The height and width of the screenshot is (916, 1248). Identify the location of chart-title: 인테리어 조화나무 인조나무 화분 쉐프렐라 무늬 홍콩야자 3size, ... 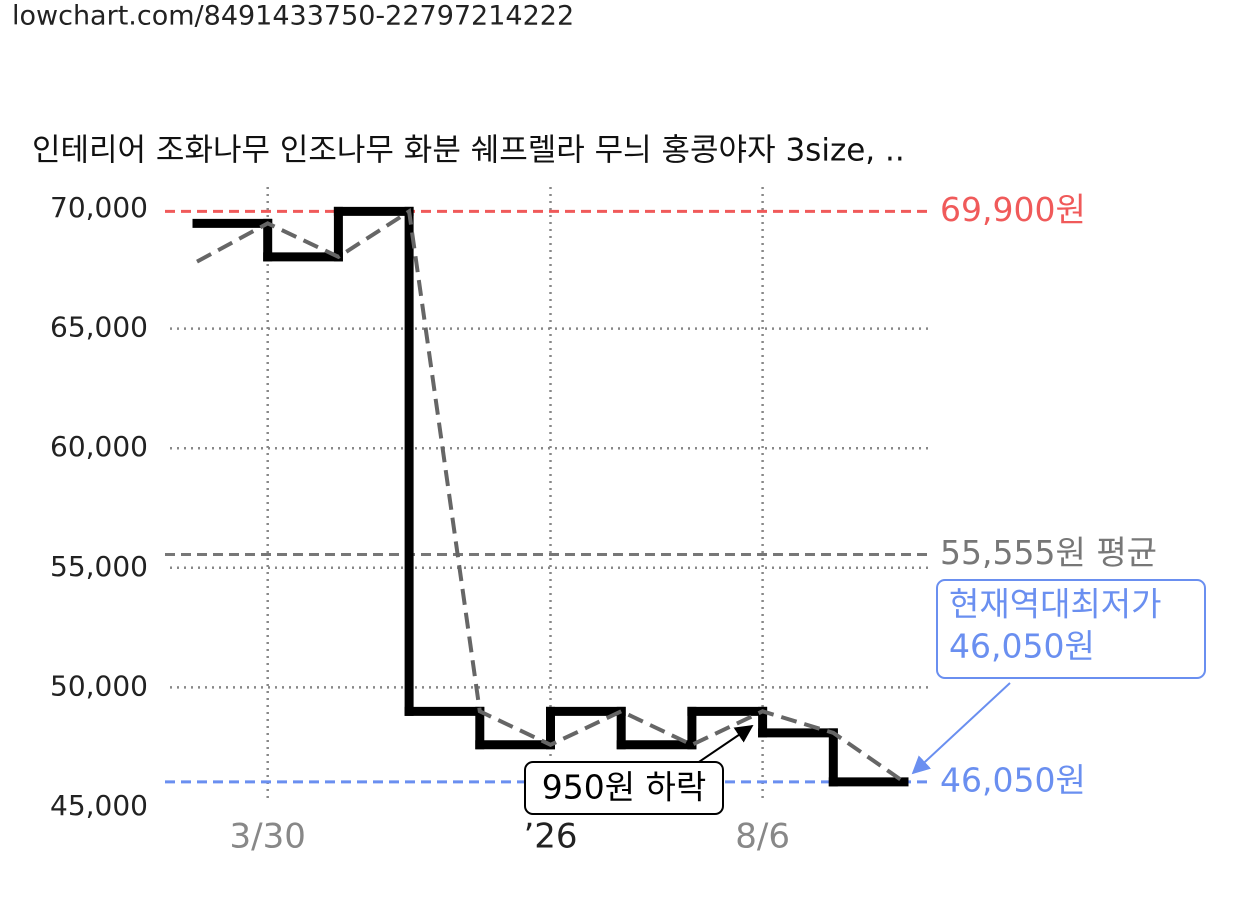
(468, 151).